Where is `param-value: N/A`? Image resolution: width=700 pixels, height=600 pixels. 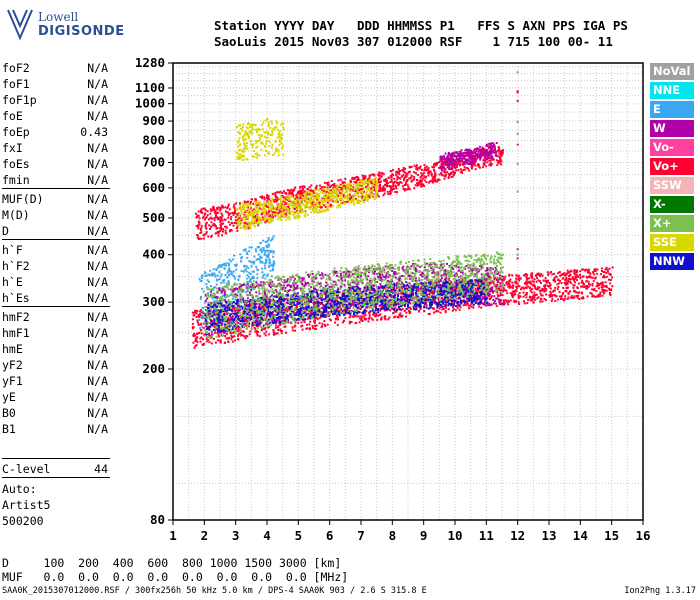
param-value: N/A is located at coordinates (97, 199).